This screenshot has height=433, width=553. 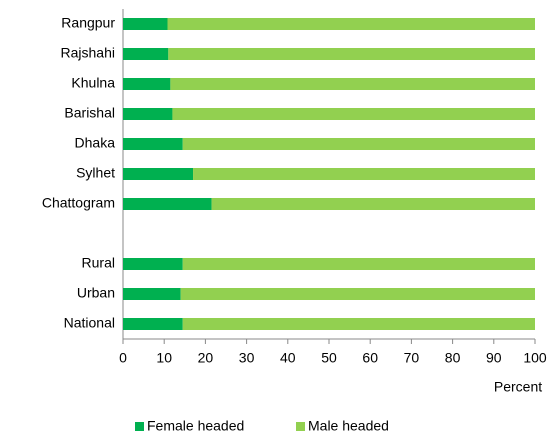 I want to click on legend-label: Female headed, so click(x=195, y=425).